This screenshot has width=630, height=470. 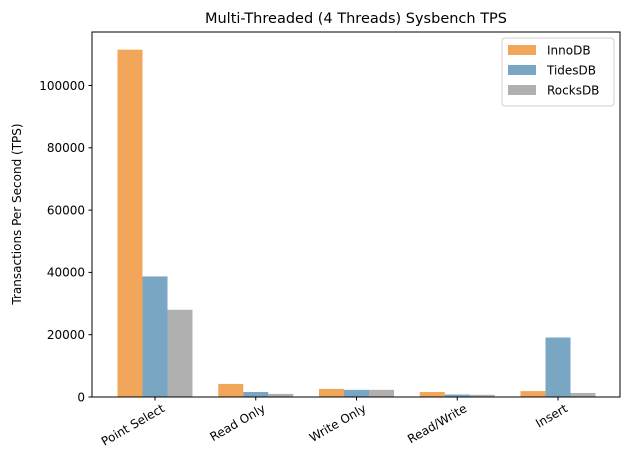 What do you see at coordinates (62, 86) in the screenshot?
I see `y-tick-label: 100000` at bounding box center [62, 86].